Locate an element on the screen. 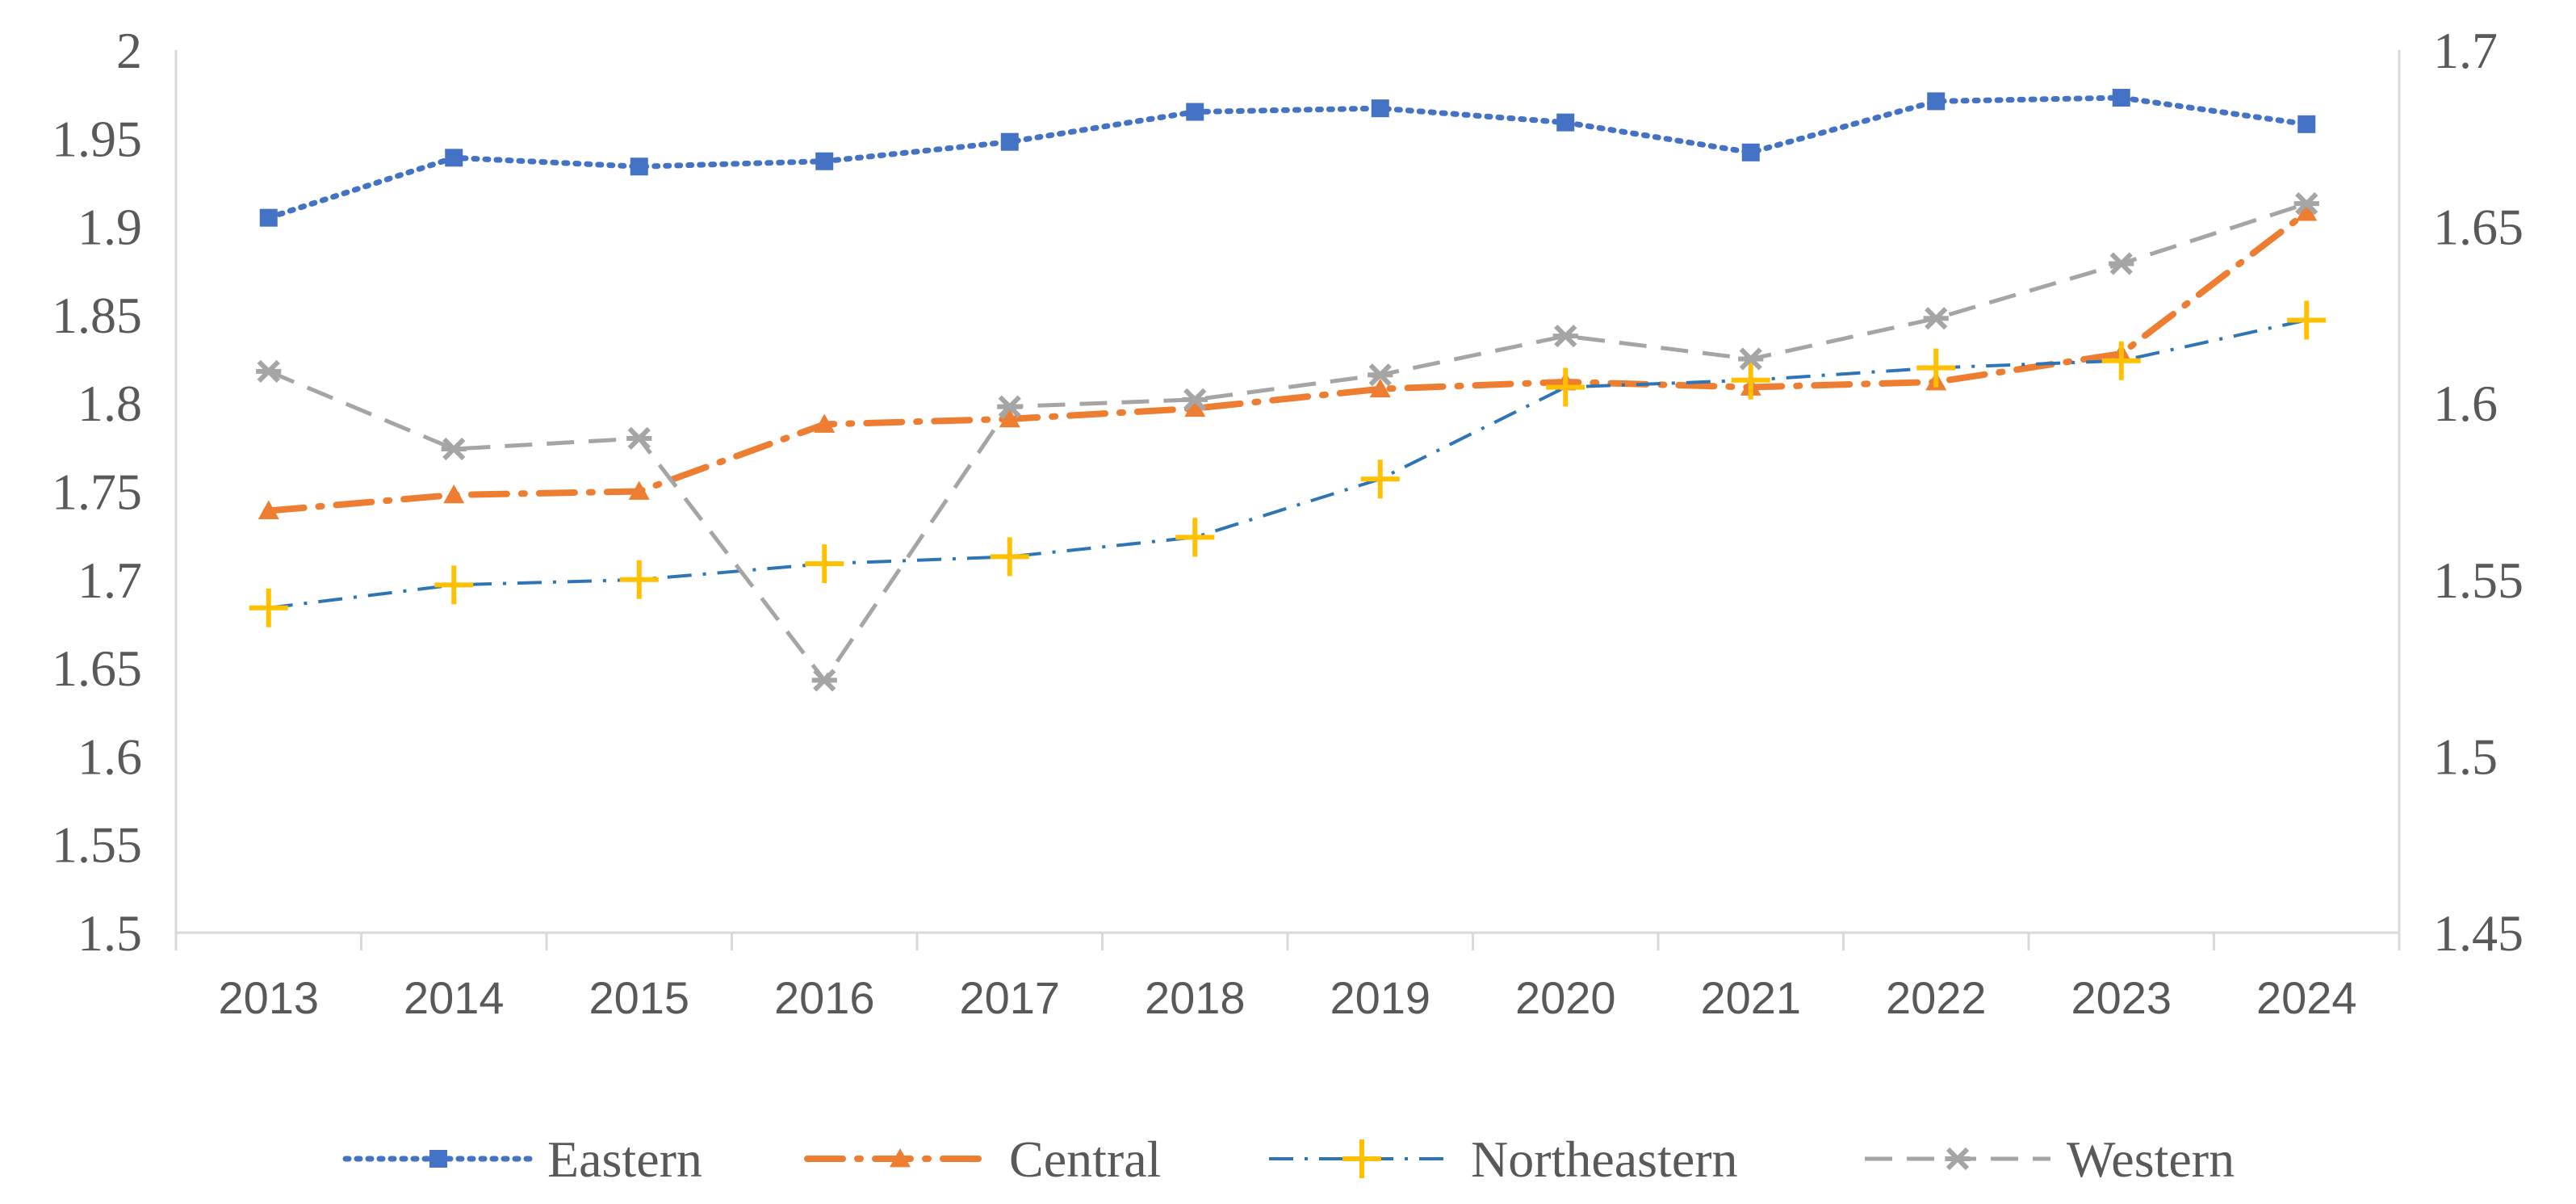  y-tick-label: 1.85 is located at coordinates (97, 315).